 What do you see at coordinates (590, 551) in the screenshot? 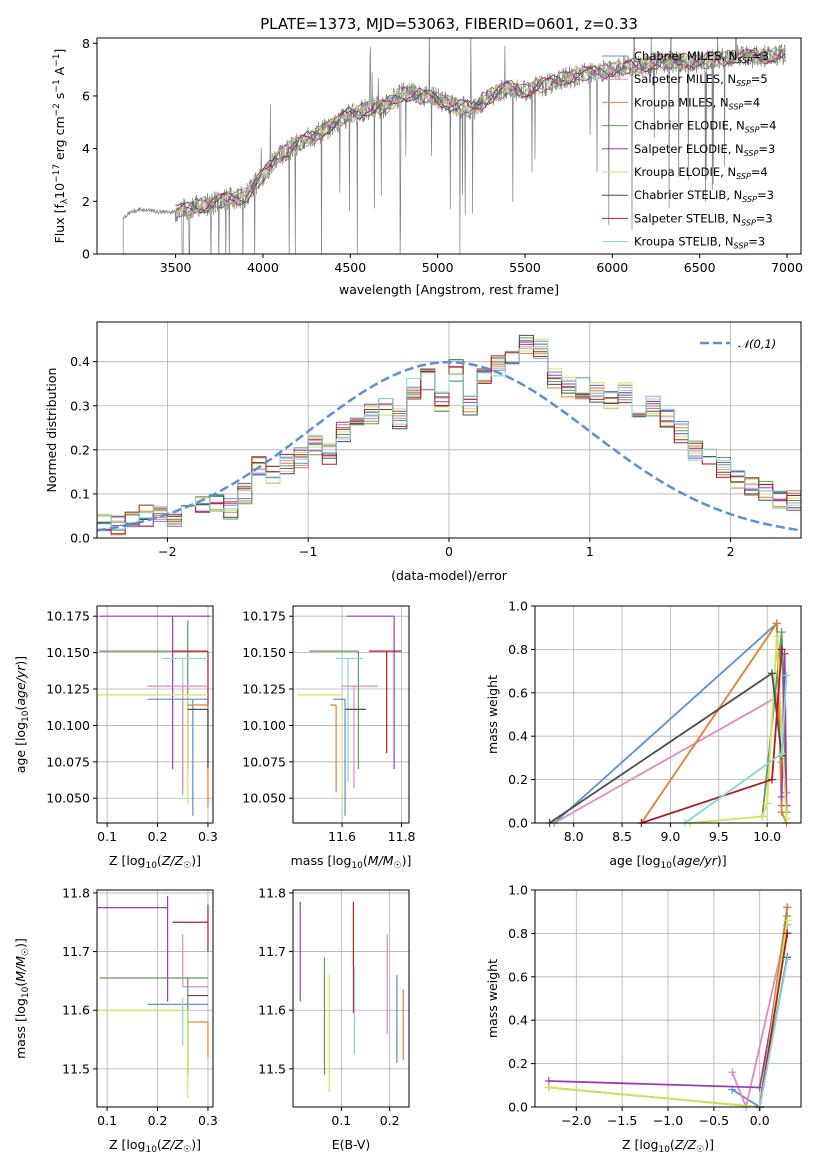
I see `residuals-xtick-label: 1` at bounding box center [590, 551].